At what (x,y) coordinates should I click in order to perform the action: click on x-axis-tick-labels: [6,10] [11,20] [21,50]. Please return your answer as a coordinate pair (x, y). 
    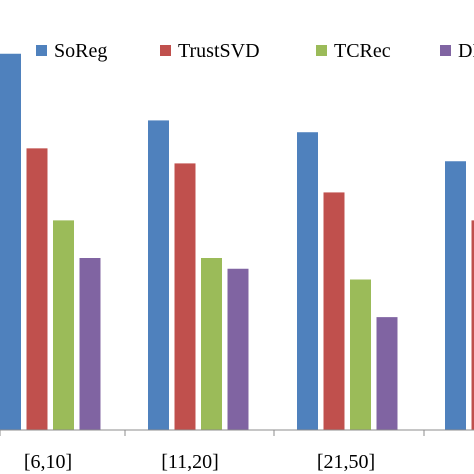
    Looking at the image, I should click on (199, 462).